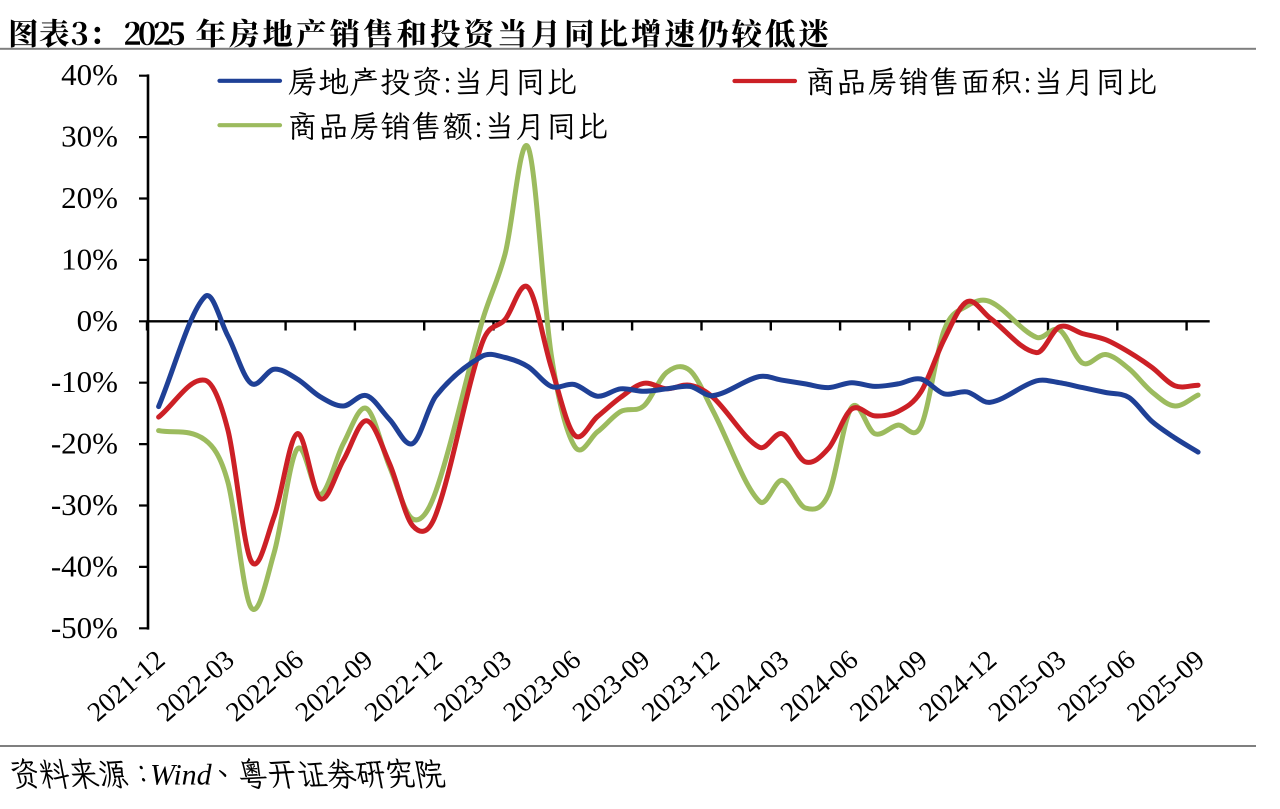 Image resolution: width=1280 pixels, height=809 pixels. What do you see at coordinates (84, 381) in the screenshot?
I see `svg-text: -10%` at bounding box center [84, 381].